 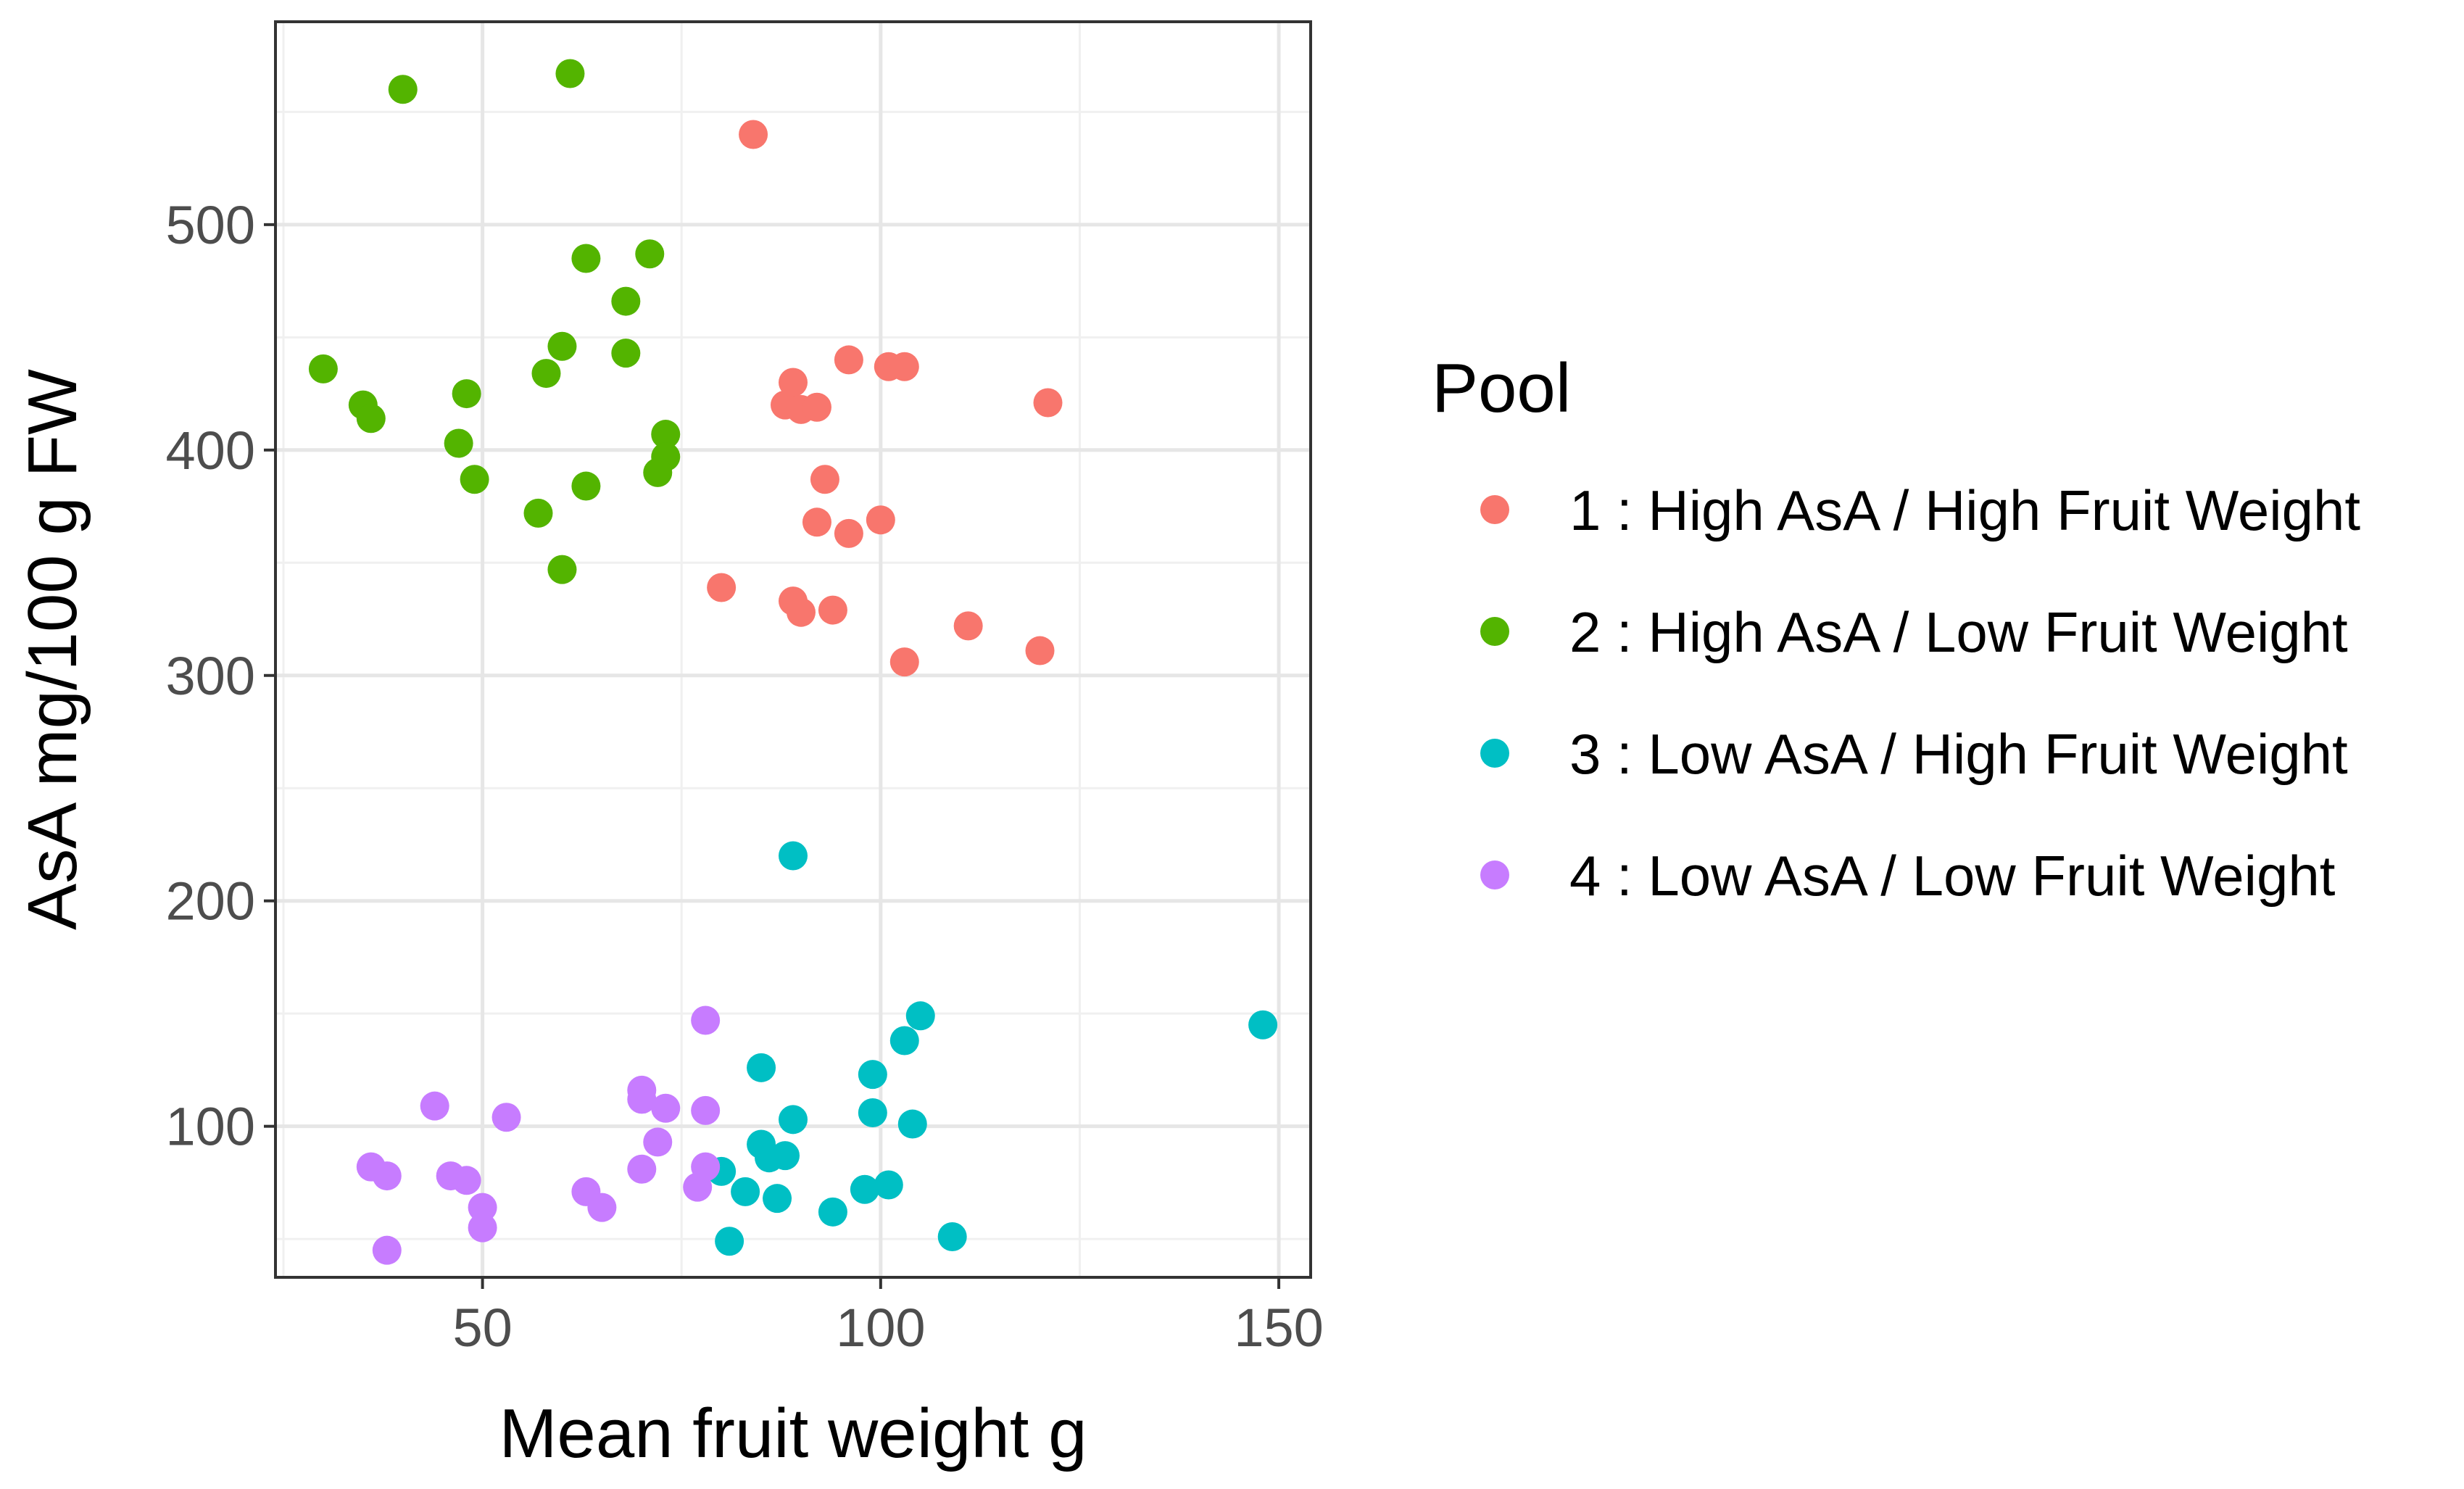 What do you see at coordinates (1965, 510) in the screenshot?
I see `legend-label-1: 1 : High AsA / High Fruit Weight` at bounding box center [1965, 510].